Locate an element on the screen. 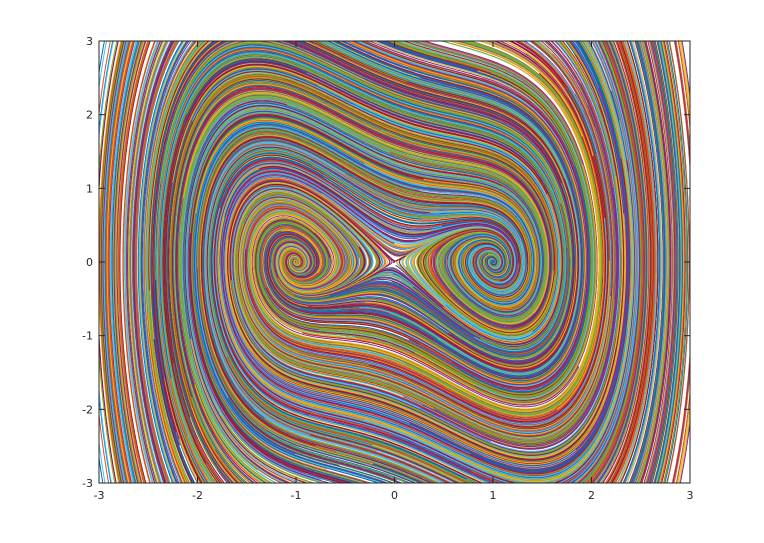 This screenshot has height=543, width=764. x-tick-label: -2 is located at coordinates (197, 495).